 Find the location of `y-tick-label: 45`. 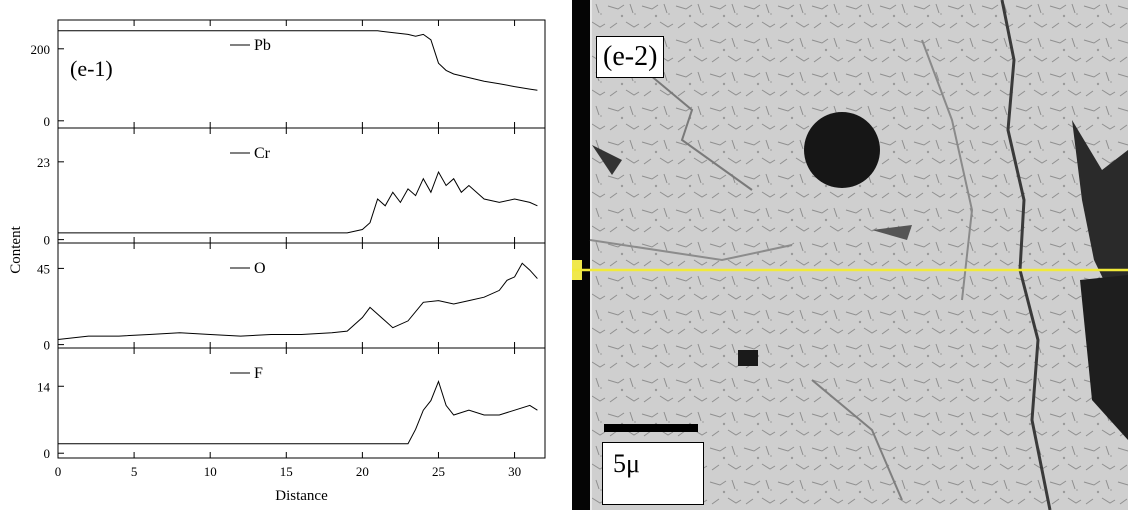

y-tick-label: 45 is located at coordinates (43, 268).